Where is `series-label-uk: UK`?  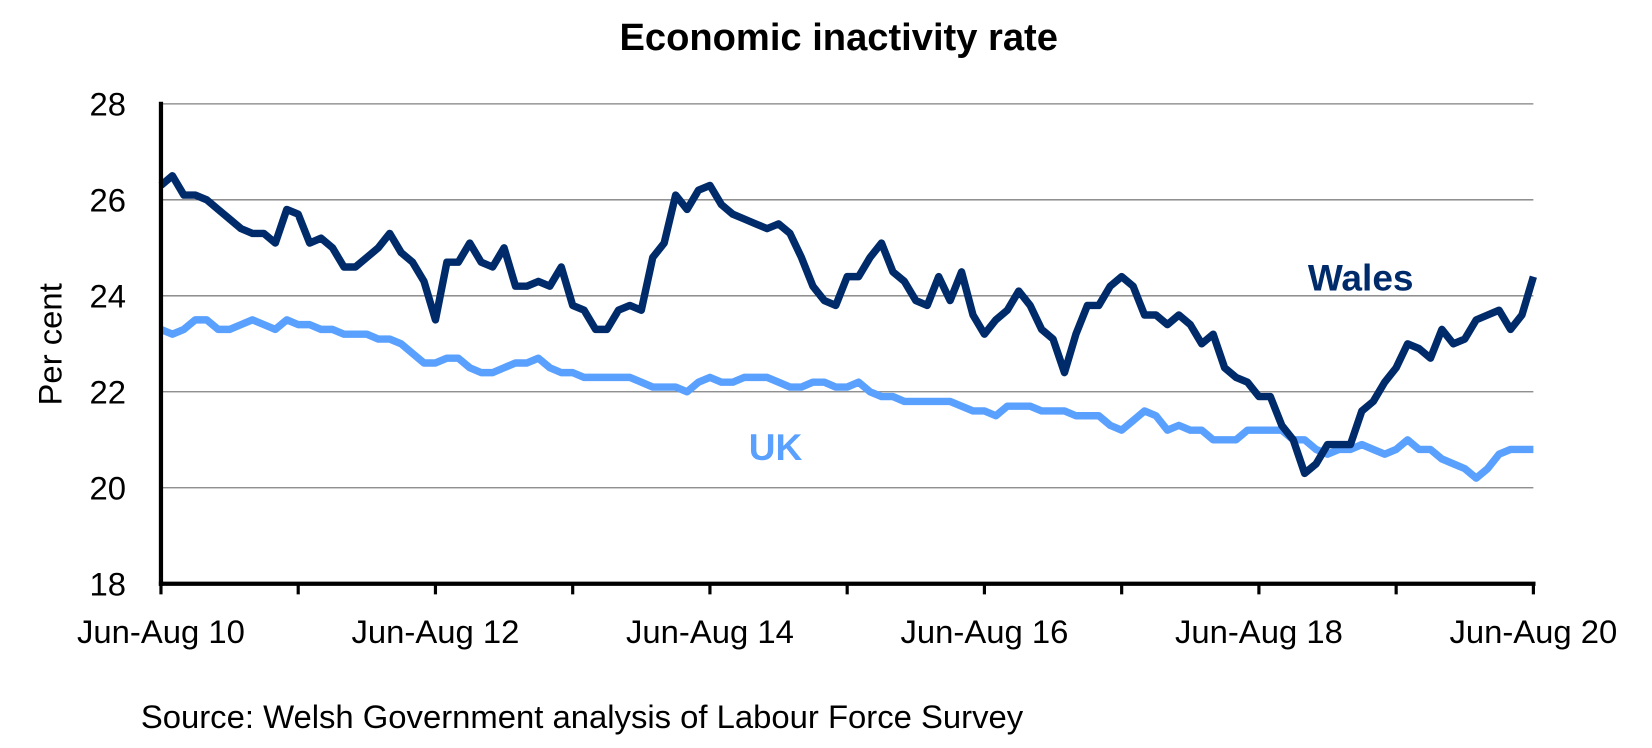 series-label-uk: UK is located at coordinates (776, 447).